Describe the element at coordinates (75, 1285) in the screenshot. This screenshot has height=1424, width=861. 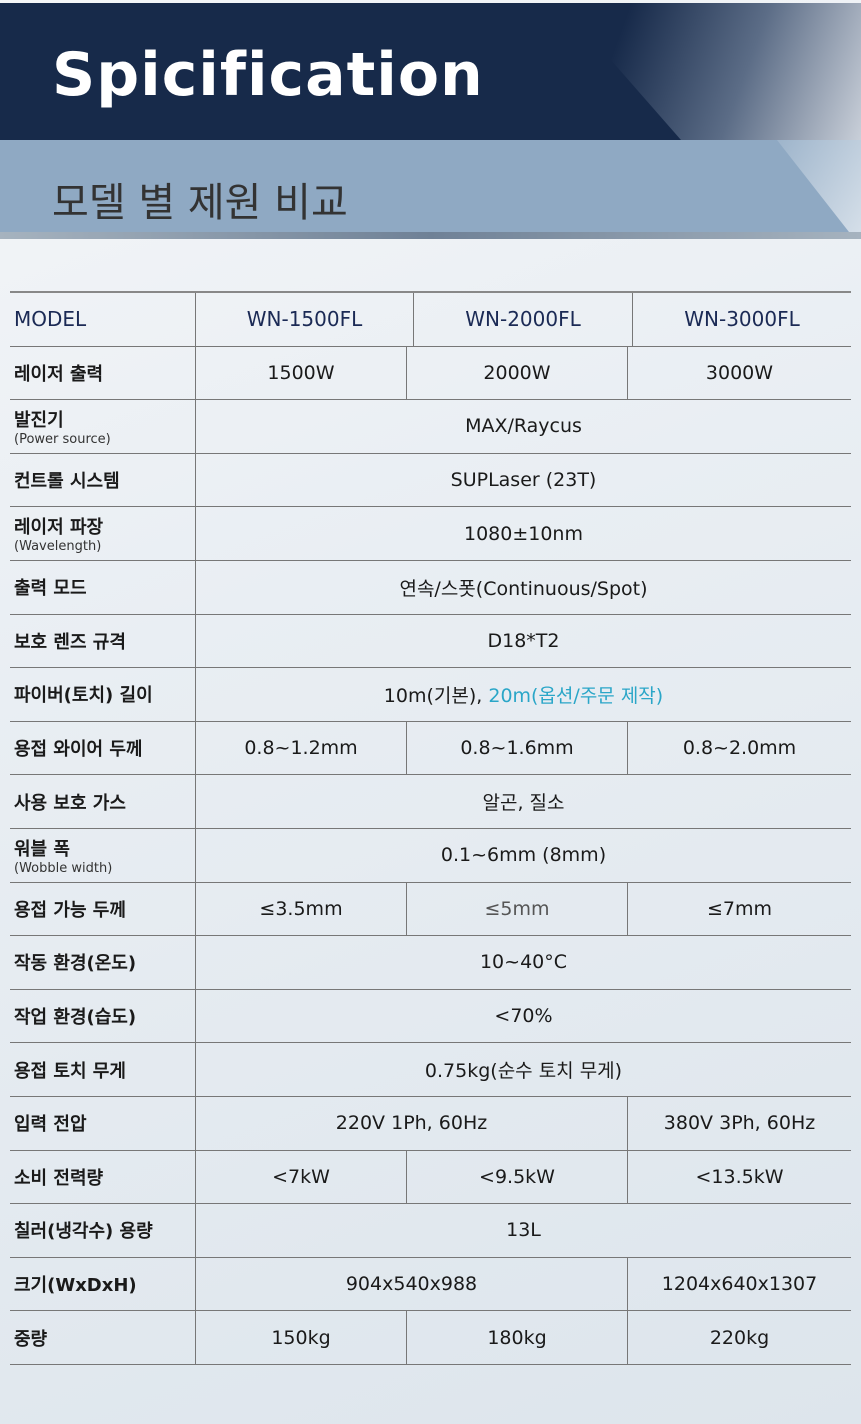
I see `row-label-text: 크기(WxDxH)` at that location.